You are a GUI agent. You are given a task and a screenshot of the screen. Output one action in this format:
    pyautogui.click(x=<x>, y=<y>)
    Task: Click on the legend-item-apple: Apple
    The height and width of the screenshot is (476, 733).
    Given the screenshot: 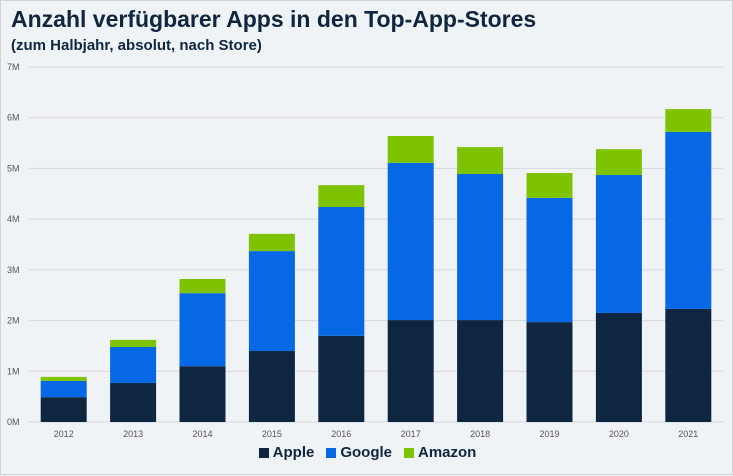 What is the action you would take?
    pyautogui.click(x=286, y=452)
    